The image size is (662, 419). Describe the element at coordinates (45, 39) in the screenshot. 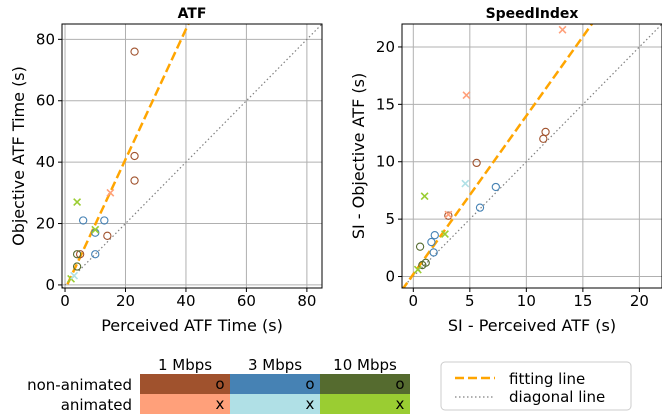

I see `y-tick-label: 80` at that location.